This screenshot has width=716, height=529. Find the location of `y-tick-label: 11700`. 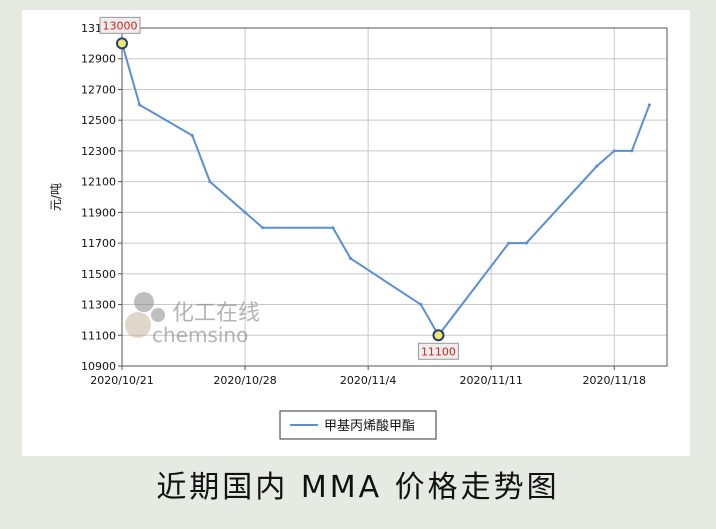

y-tick-label: 11700 is located at coordinates (98, 243).